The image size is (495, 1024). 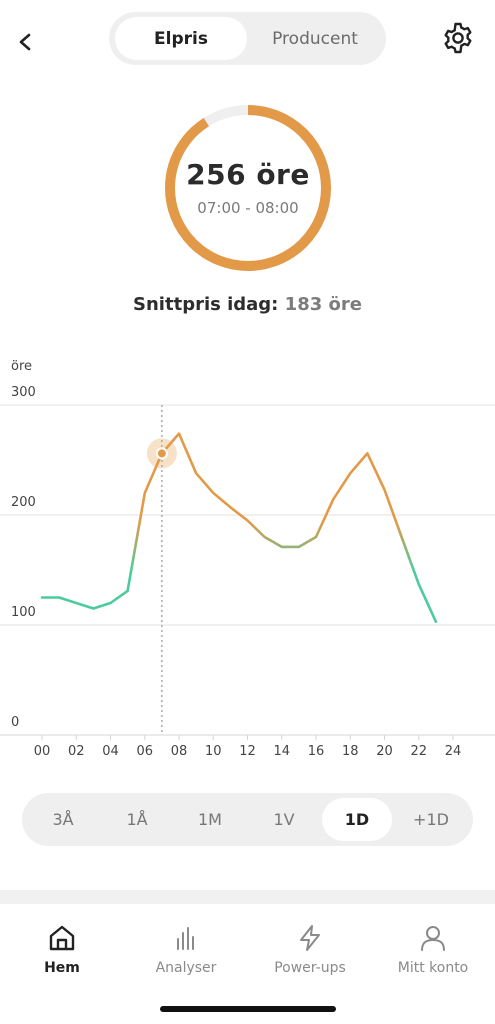 What do you see at coordinates (15, 722) in the screenshot?
I see `y-tick-label: 0` at bounding box center [15, 722].